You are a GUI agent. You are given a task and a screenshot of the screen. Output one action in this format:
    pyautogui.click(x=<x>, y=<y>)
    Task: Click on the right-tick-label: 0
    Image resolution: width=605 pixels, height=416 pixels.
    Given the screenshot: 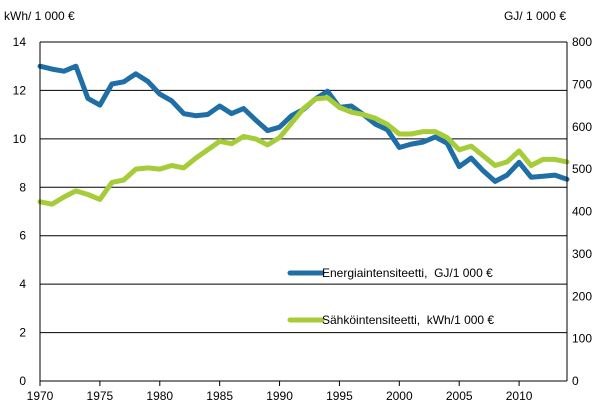 What is the action you would take?
    pyautogui.click(x=575, y=381)
    